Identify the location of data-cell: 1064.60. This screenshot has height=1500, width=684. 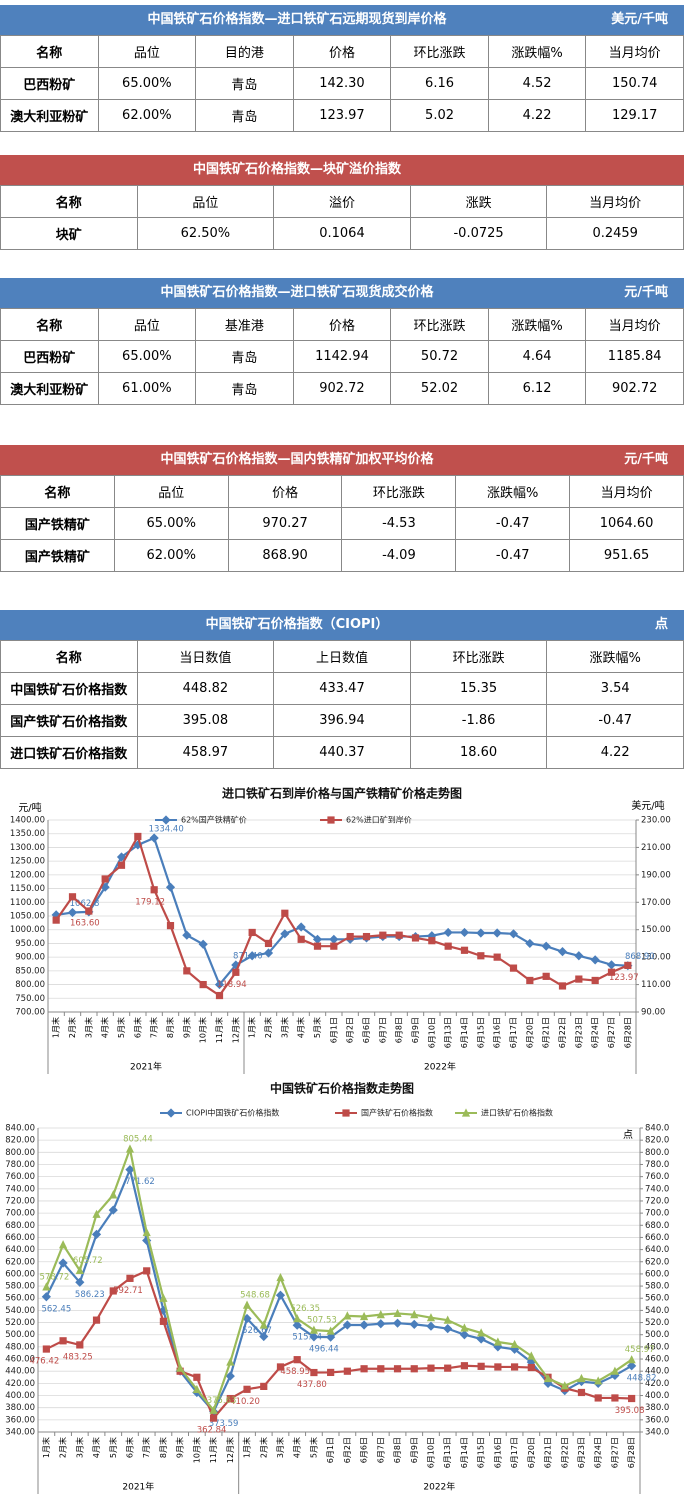
(626, 523).